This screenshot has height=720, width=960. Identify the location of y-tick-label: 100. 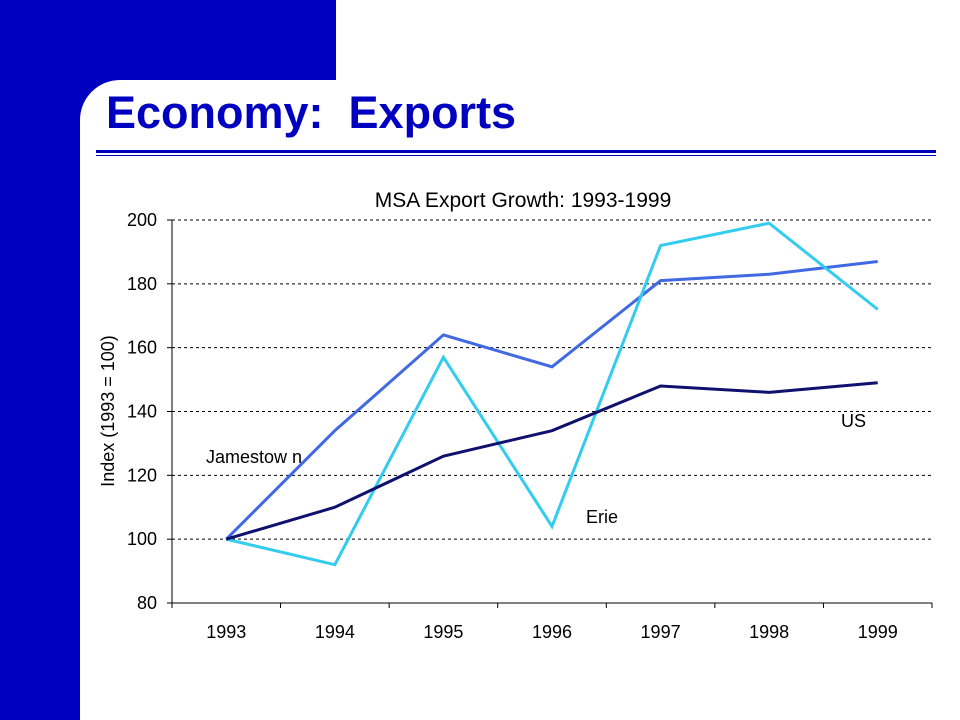
(142, 539).